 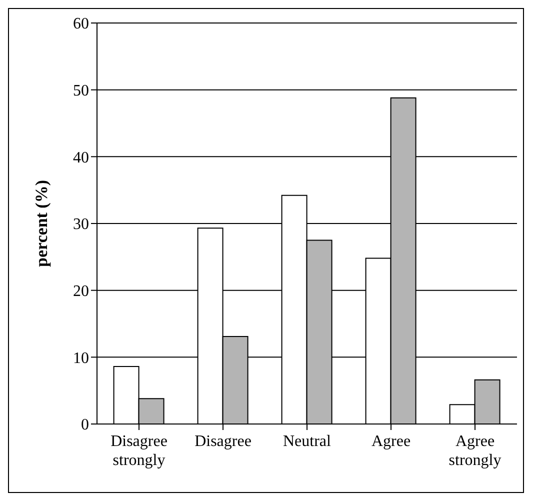 What do you see at coordinates (223, 441) in the screenshot?
I see `x-tick-label: Disagree` at bounding box center [223, 441].